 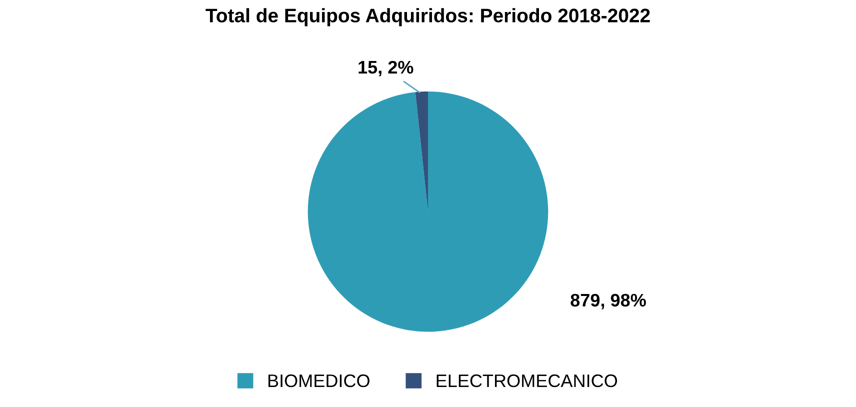 What do you see at coordinates (608, 302) in the screenshot?
I see `data-label: 879, 98%` at bounding box center [608, 302].